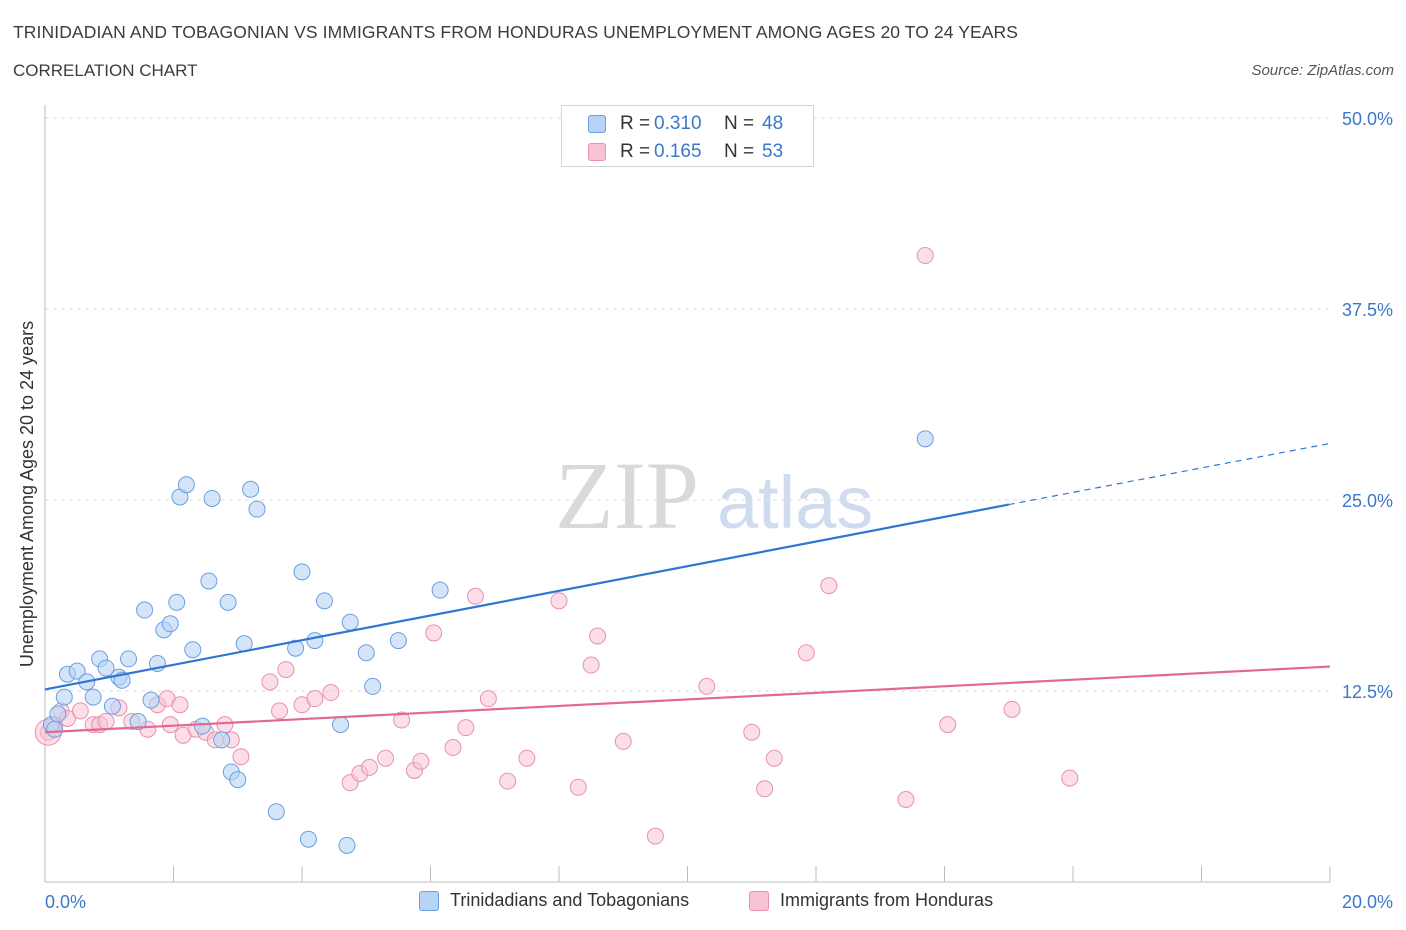 The image size is (1406, 930). I want to click on chart-subtitle: CORRELATION CHART, so click(105, 70).